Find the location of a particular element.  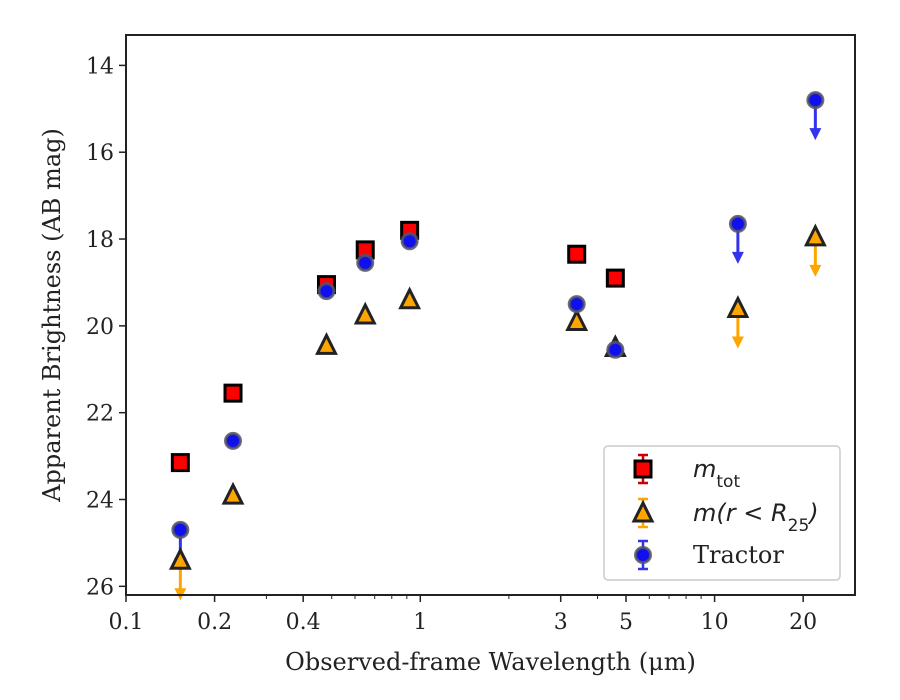

x-tick-label: 0.1 is located at coordinates (126, 622).